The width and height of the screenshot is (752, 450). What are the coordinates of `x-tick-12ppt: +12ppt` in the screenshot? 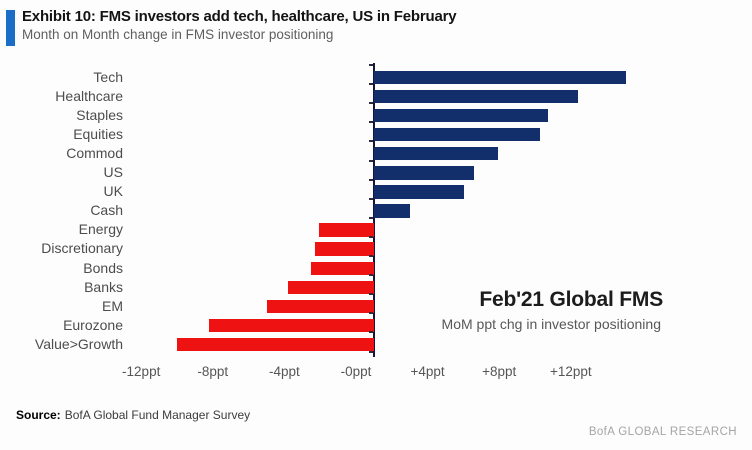 It's located at (570, 371).